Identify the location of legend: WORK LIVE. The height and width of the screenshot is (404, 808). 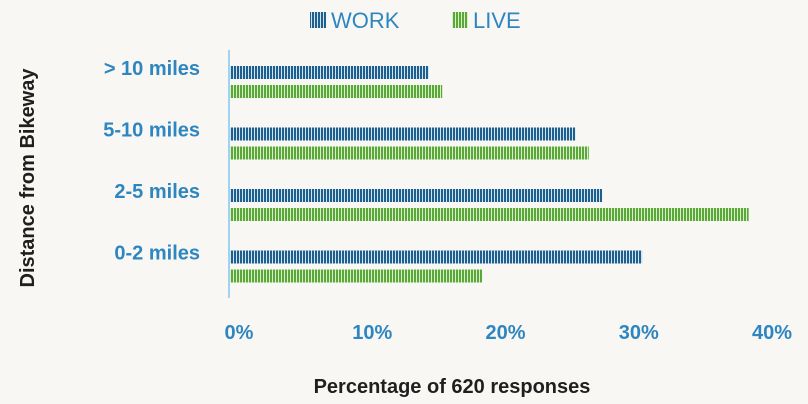
(415, 20).